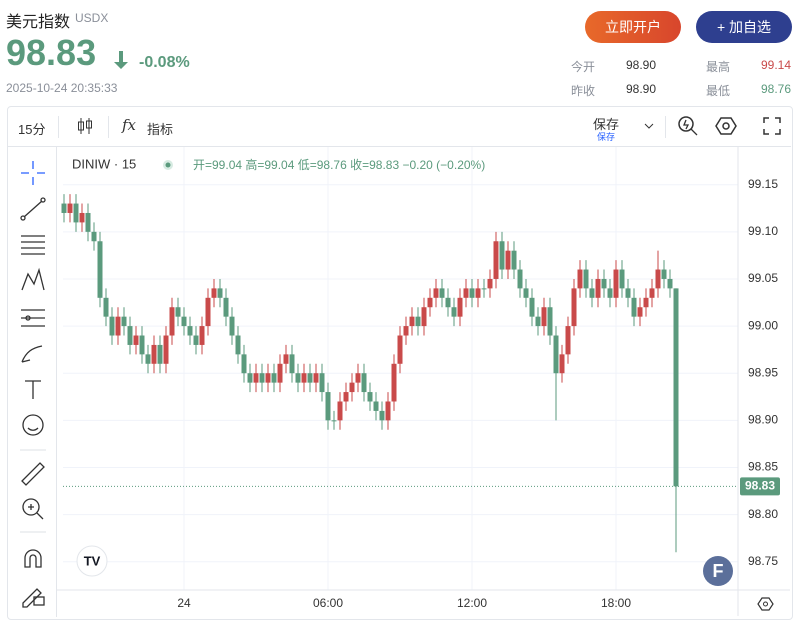 The height and width of the screenshot is (621, 798). I want to click on y-tick-label: 99.15, so click(763, 184).